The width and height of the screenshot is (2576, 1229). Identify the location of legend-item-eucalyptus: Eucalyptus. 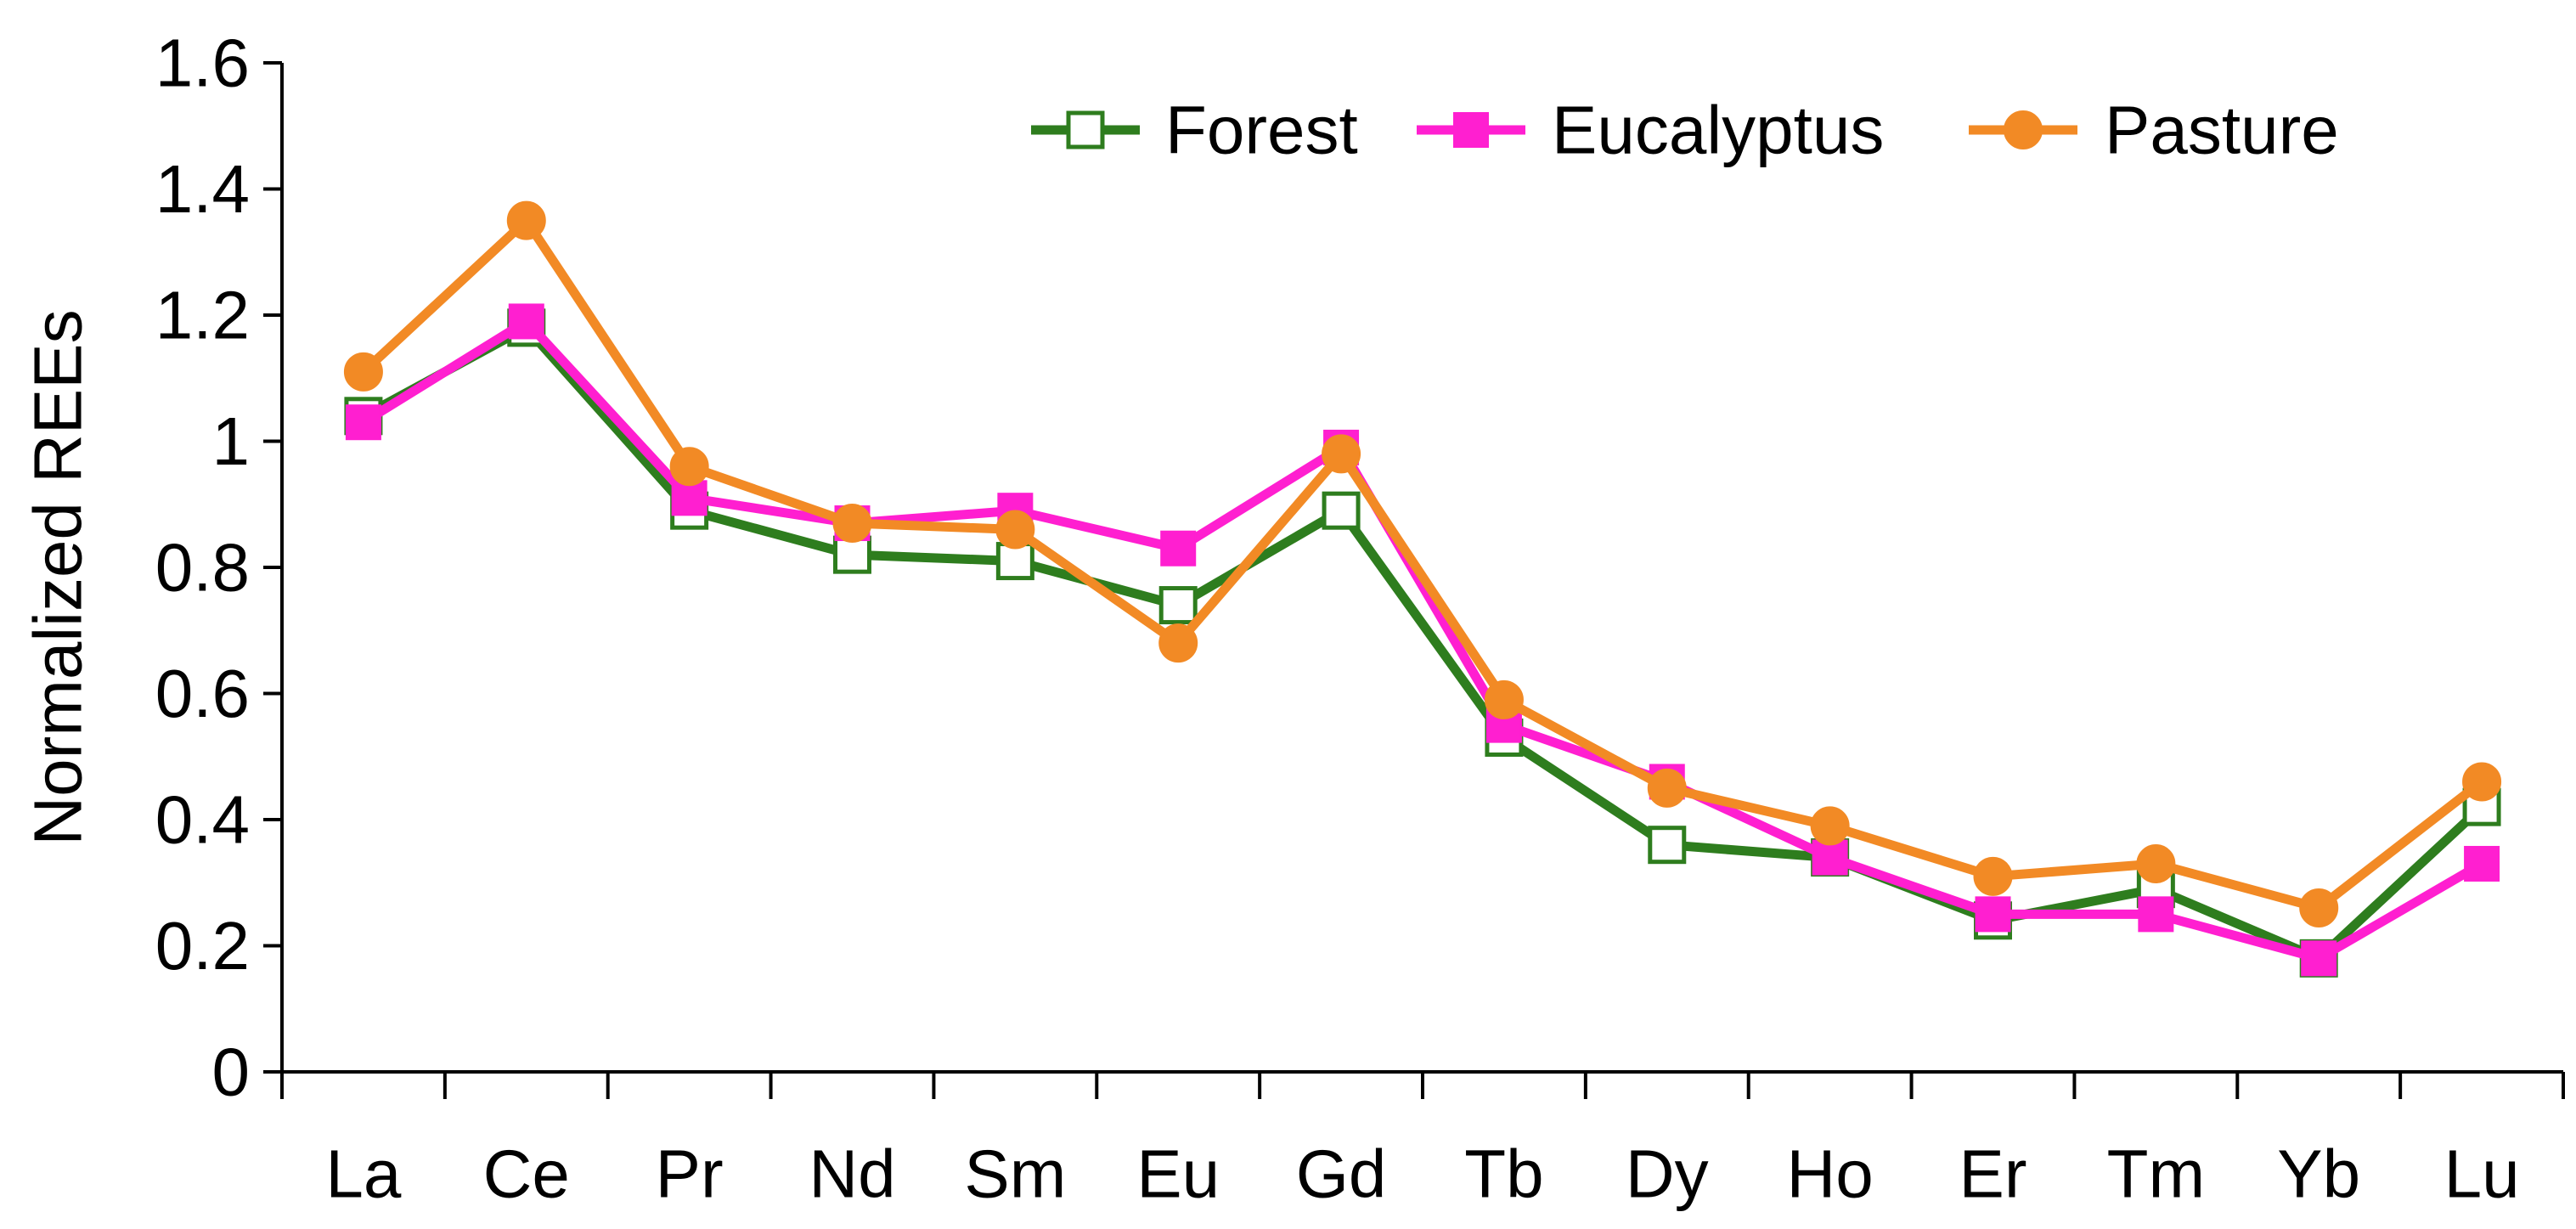
(1650, 130).